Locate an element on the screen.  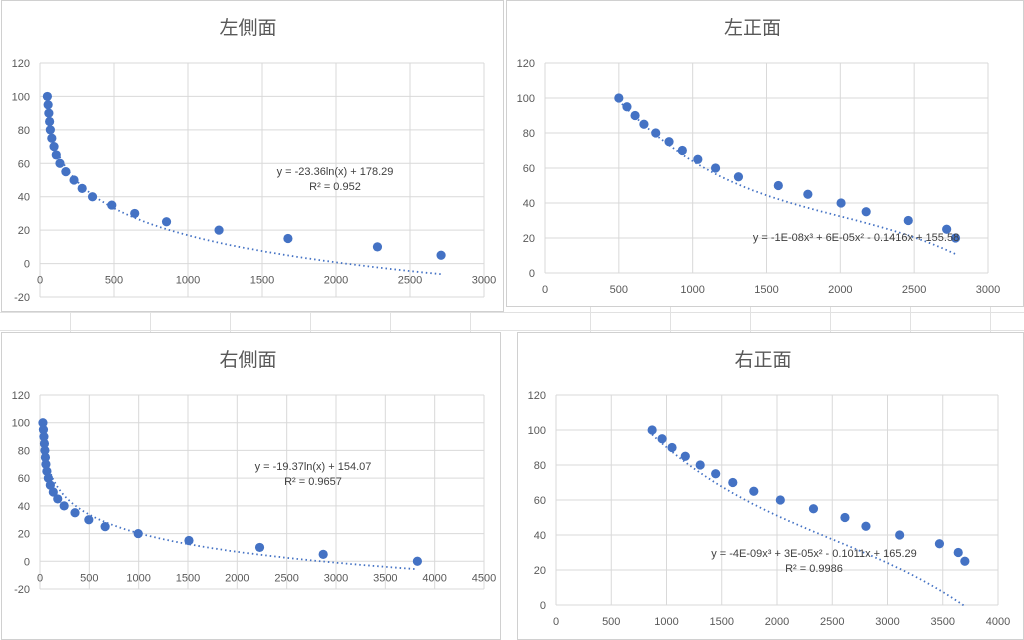
trendline is located at coordinates (787, 177).